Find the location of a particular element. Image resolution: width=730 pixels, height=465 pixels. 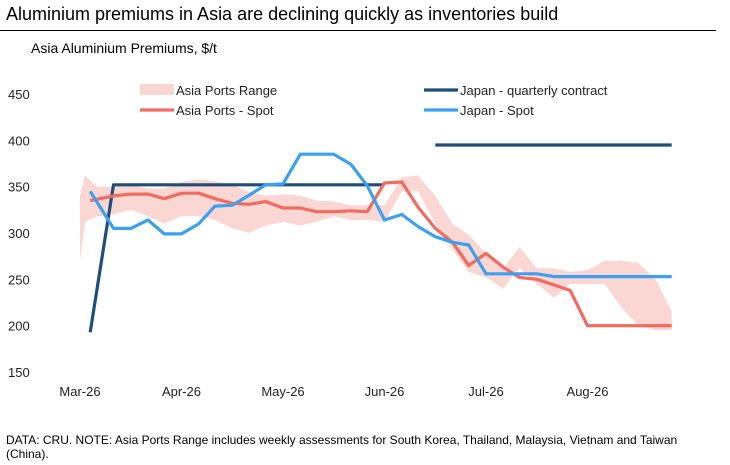

title-rule is located at coordinates (358, 30).